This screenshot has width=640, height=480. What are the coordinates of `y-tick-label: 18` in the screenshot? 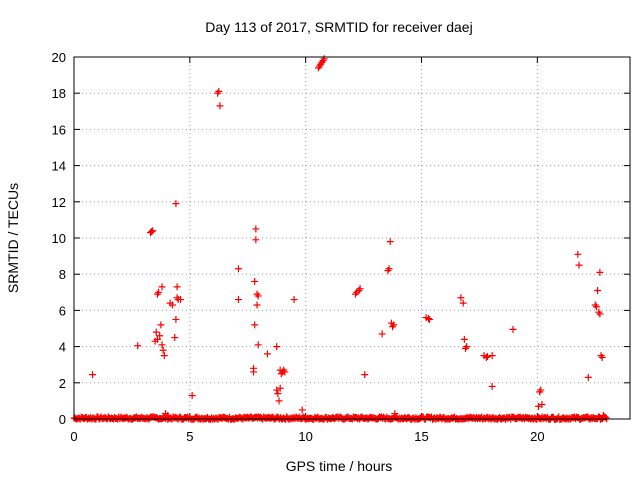 It's located at (59, 93).